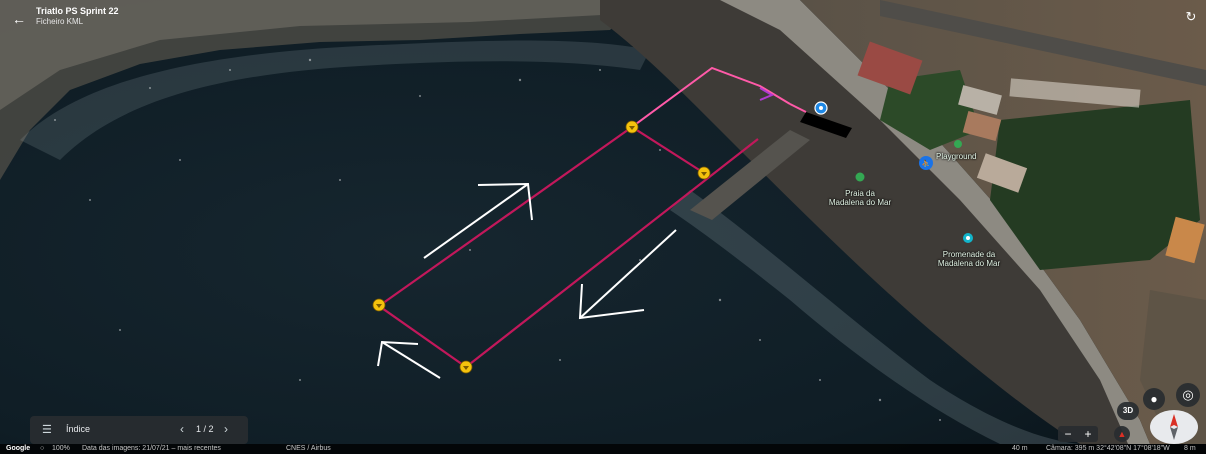  Describe the element at coordinates (1185, 240) in the screenshot. I see `building-orange` at that location.